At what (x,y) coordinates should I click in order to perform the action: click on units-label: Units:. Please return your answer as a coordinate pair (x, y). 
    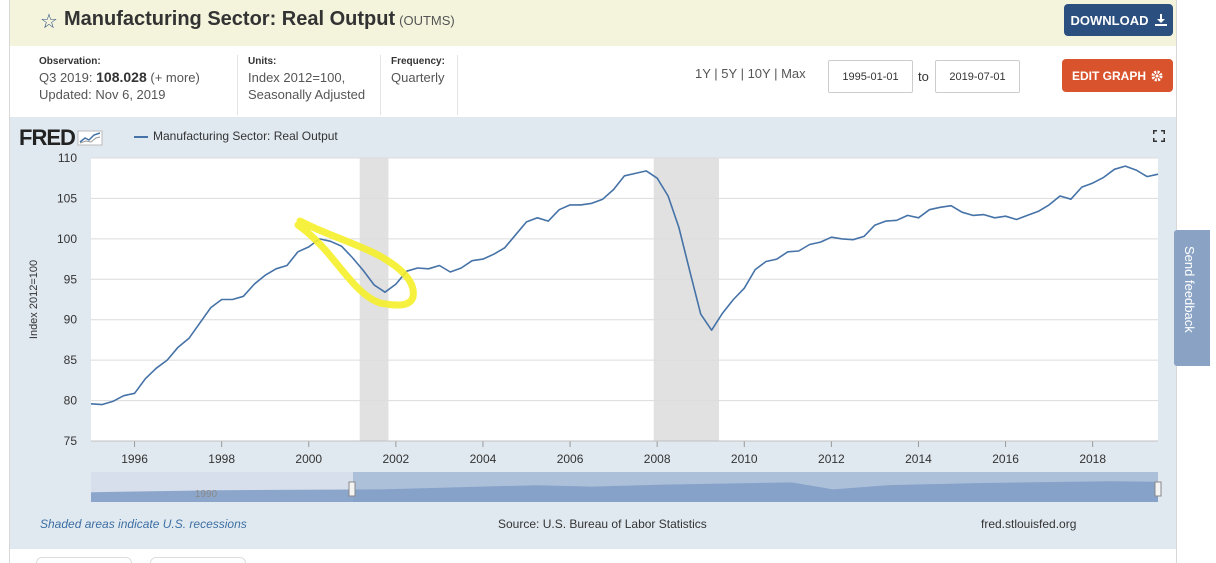
    Looking at the image, I should click on (262, 61).